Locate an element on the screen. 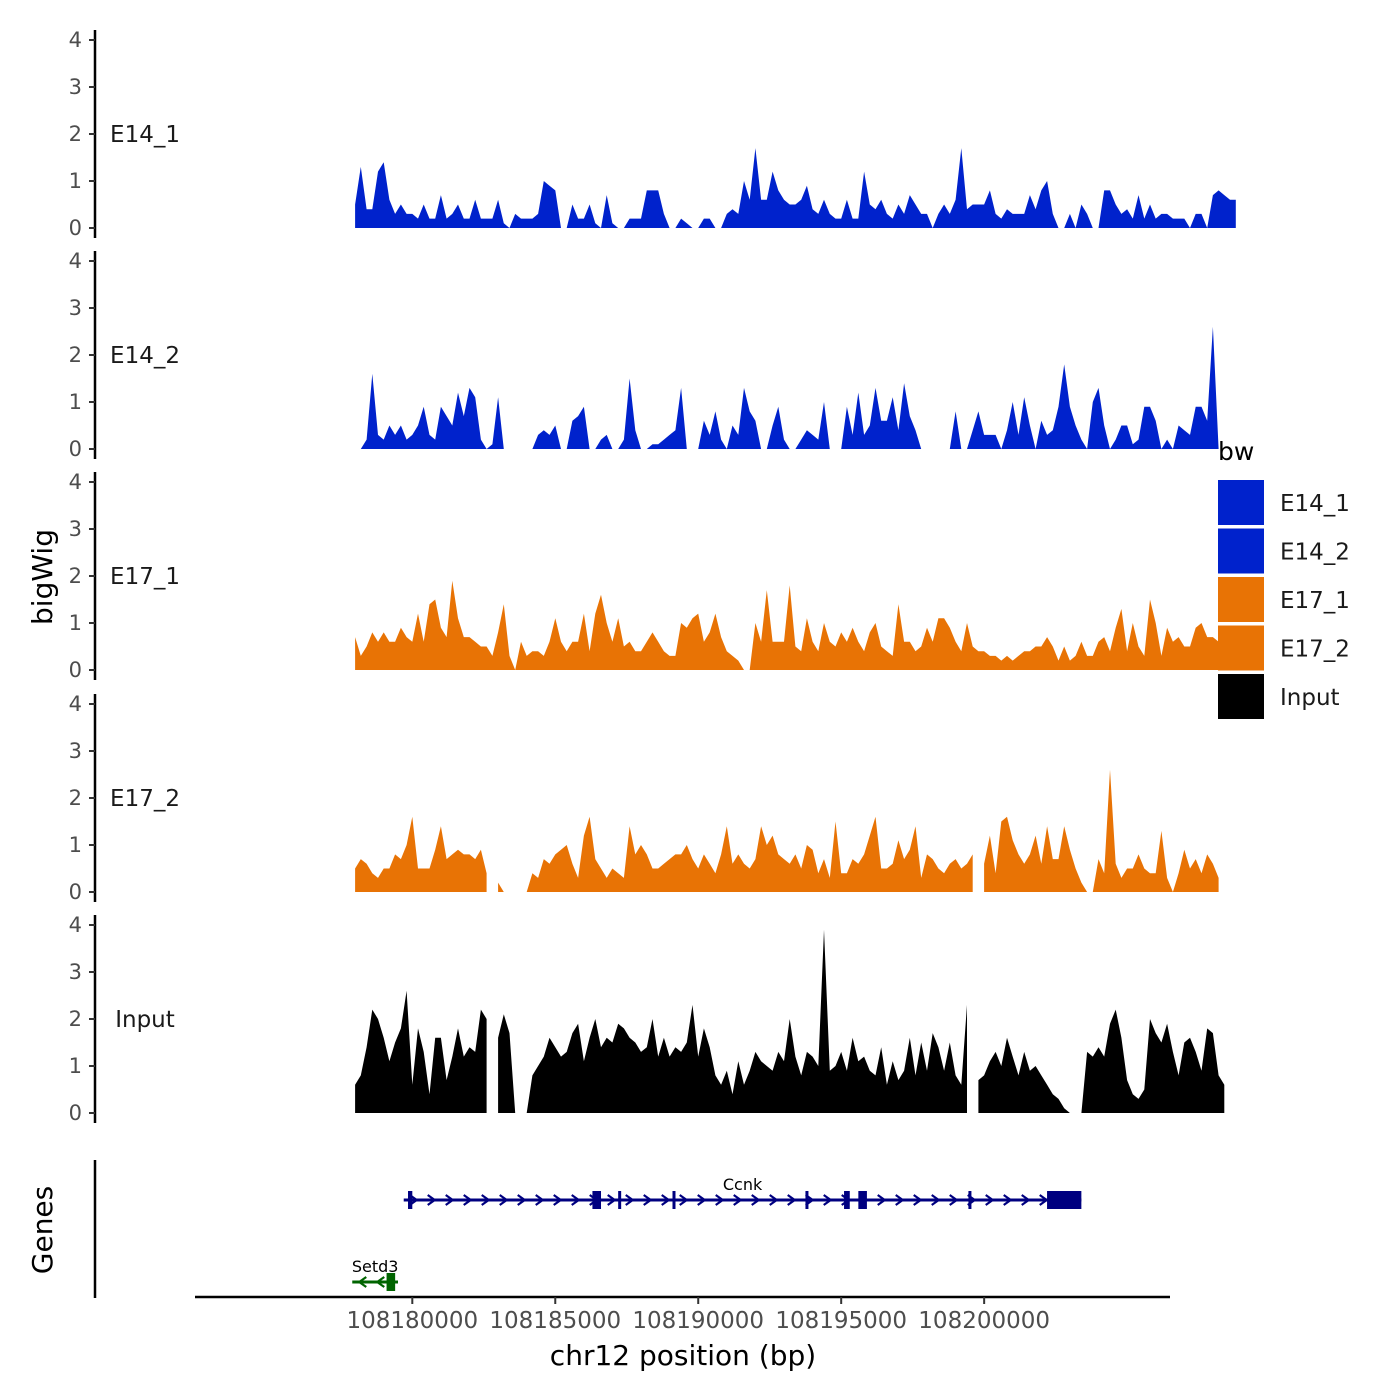  track-E14_2: 0 1 2 3 4 E14_2 is located at coordinates (652, 355).